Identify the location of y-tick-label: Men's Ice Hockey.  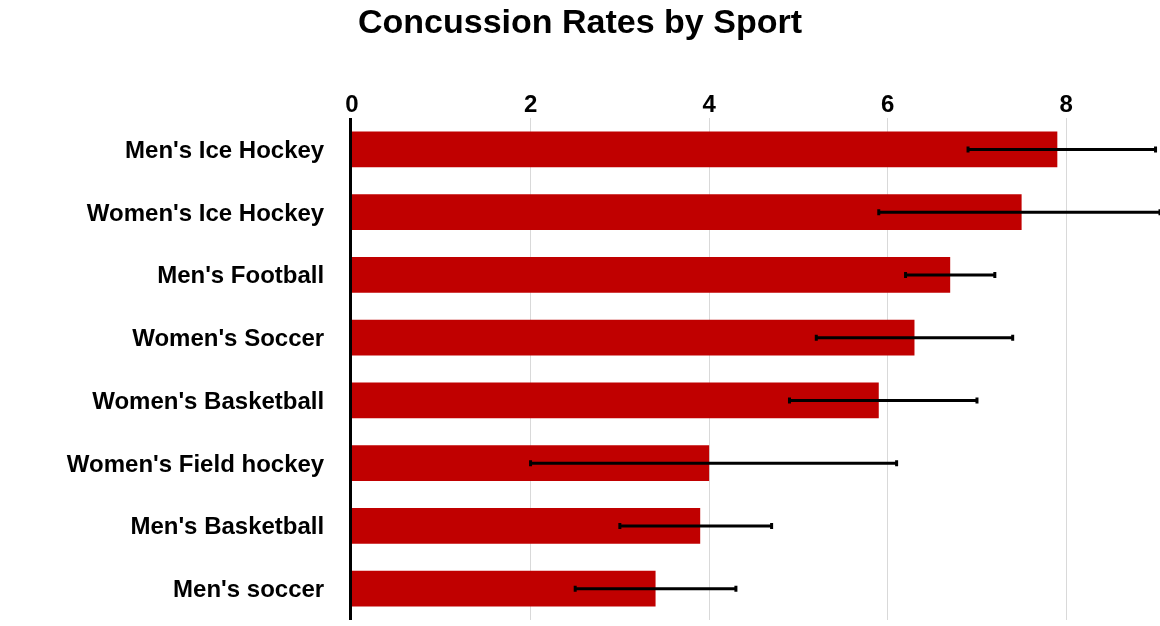
(225, 149).